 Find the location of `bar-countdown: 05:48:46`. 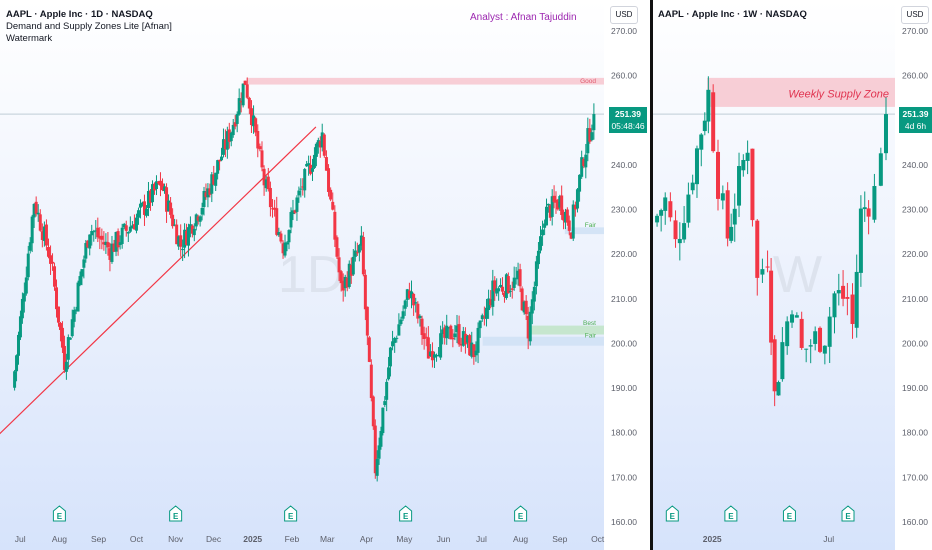

bar-countdown: 05:48:46 is located at coordinates (628, 126).